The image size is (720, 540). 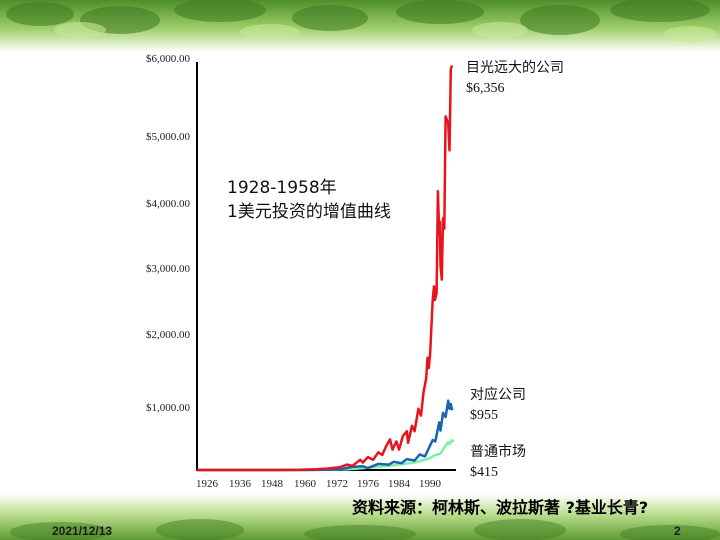 What do you see at coordinates (168, 137) in the screenshot?
I see `y-tick-label: $5,000.00` at bounding box center [168, 137].